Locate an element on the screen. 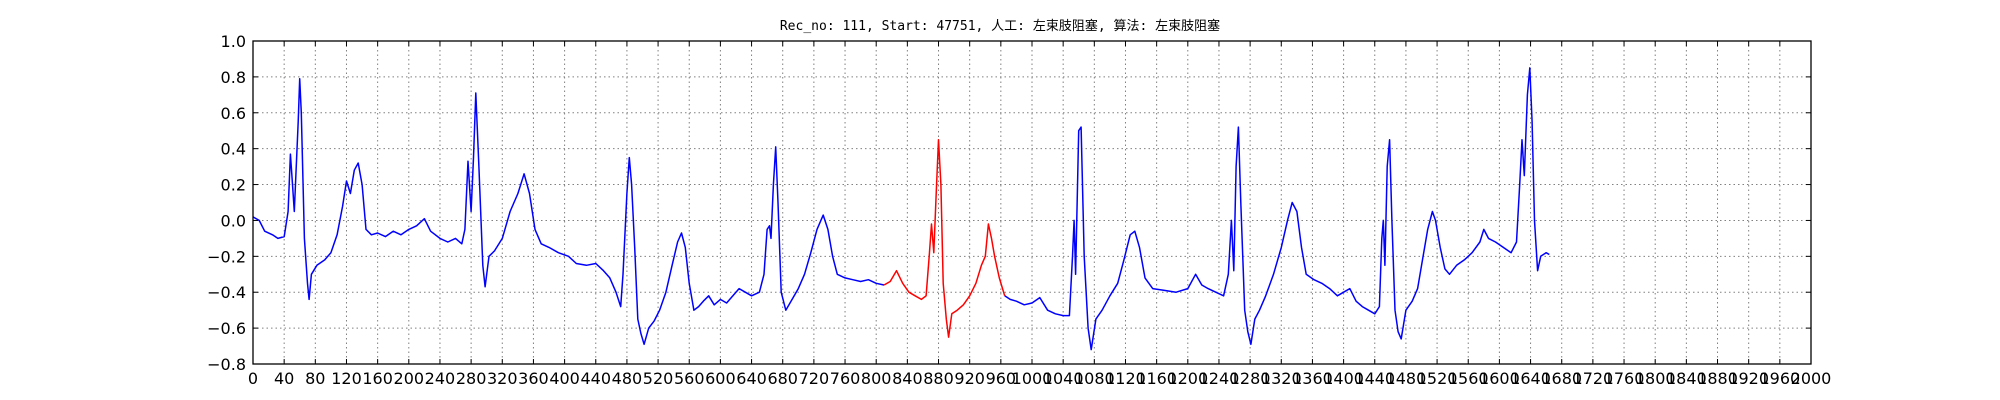  x-tick-label: 480 is located at coordinates (627, 378).